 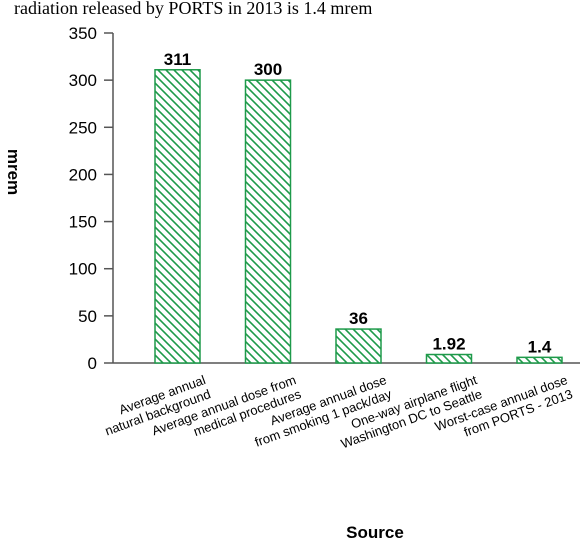 What do you see at coordinates (92, 363) in the screenshot?
I see `y-tick-label: 0` at bounding box center [92, 363].